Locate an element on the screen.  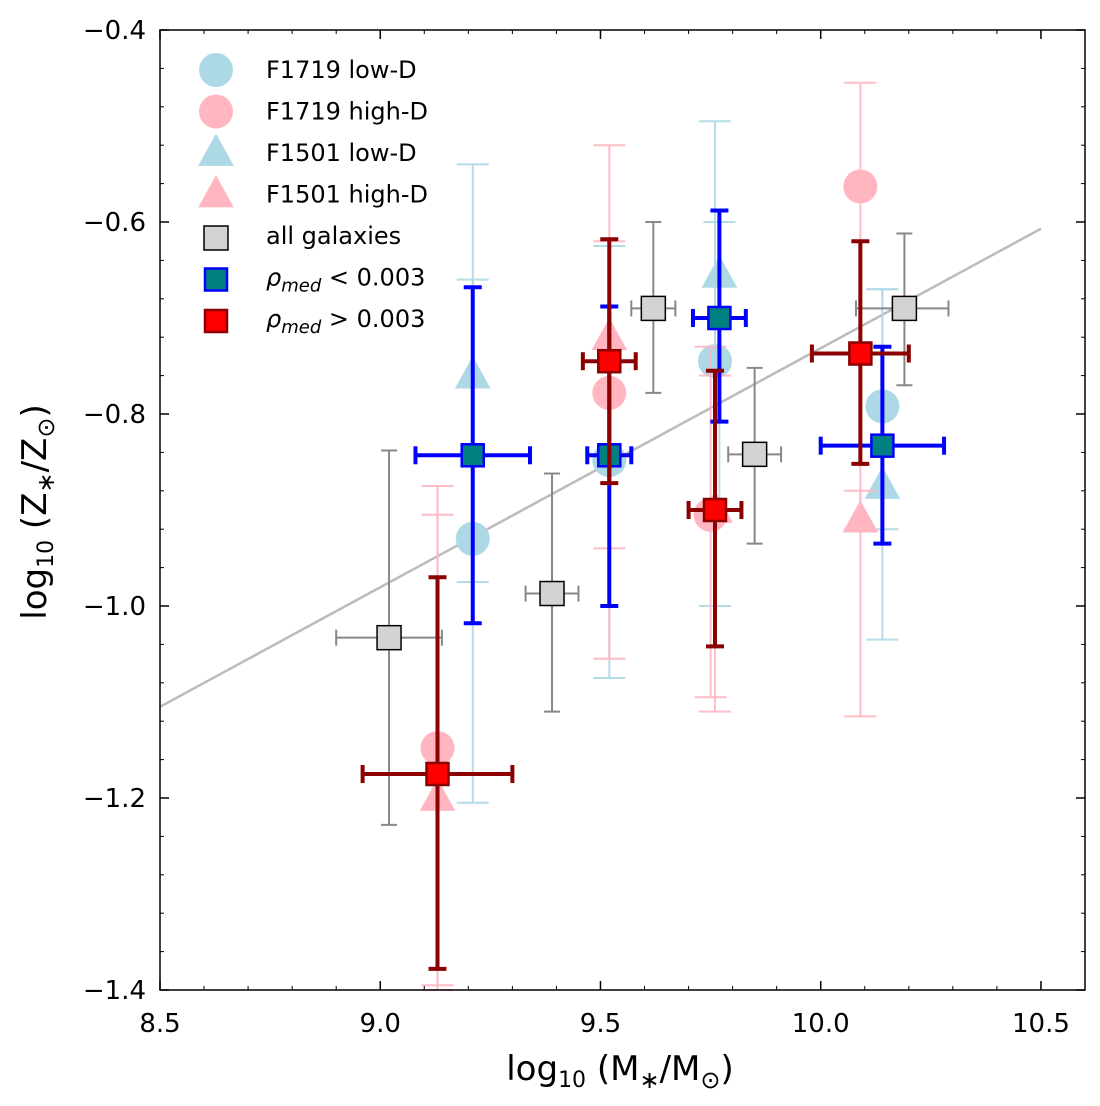
legend-entry-0: F1719 low-D is located at coordinates (308, 70).